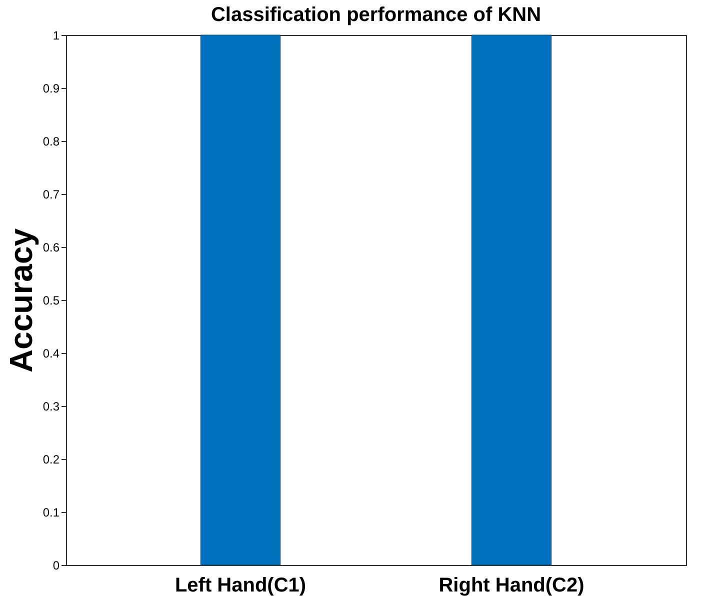 The image size is (715, 603). What do you see at coordinates (20, 300) in the screenshot?
I see `y-axis-title: Accuracy` at bounding box center [20, 300].